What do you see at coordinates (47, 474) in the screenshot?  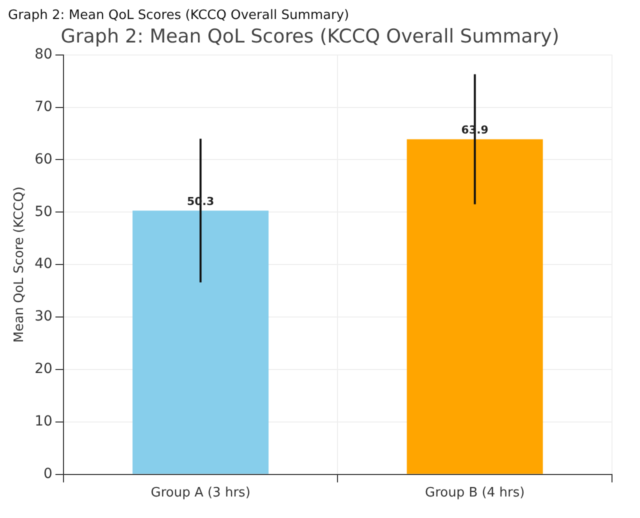 I see `y-tick-label: 0` at bounding box center [47, 474].